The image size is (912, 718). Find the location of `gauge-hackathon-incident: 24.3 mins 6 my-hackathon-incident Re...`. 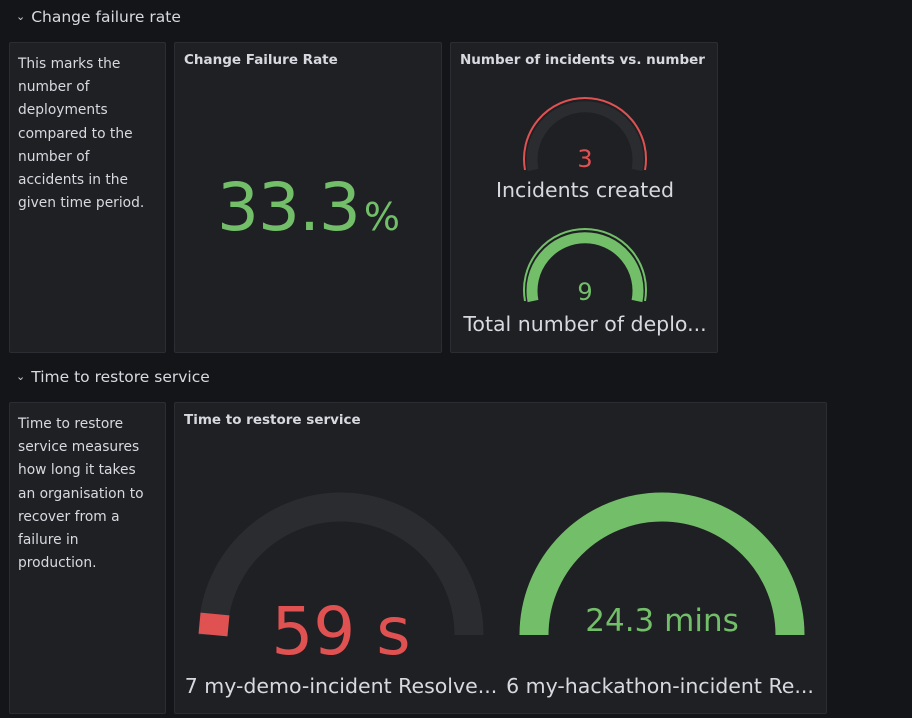

gauge-hackathon-incident: 24.3 mins 6 my-hackathon-incident Re... is located at coordinates (660, 595).